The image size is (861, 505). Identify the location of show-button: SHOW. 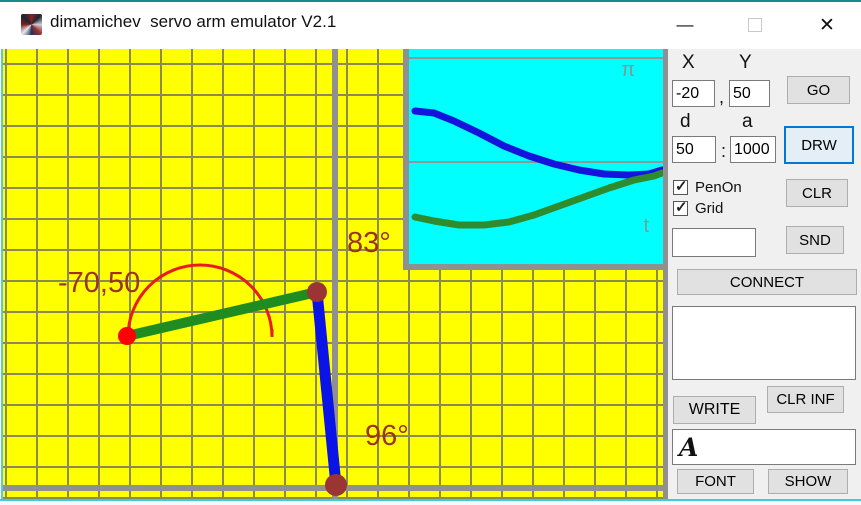
(808, 481).